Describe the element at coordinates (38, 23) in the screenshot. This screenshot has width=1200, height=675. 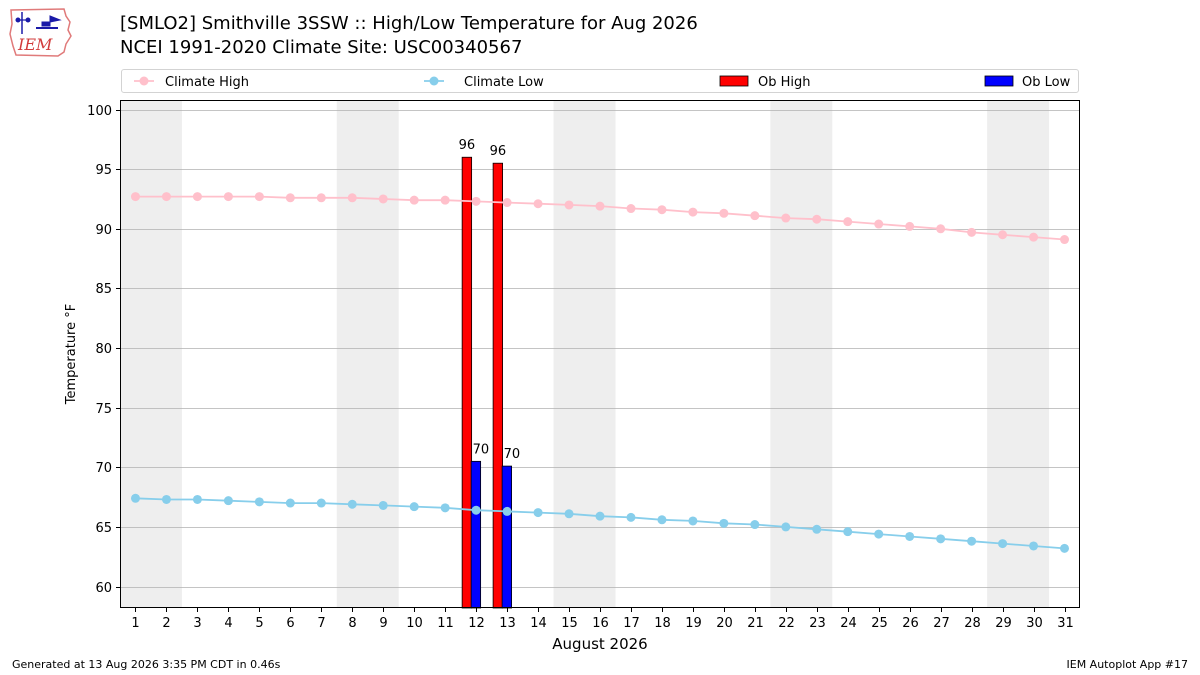
I see `weather-station-icon` at that location.